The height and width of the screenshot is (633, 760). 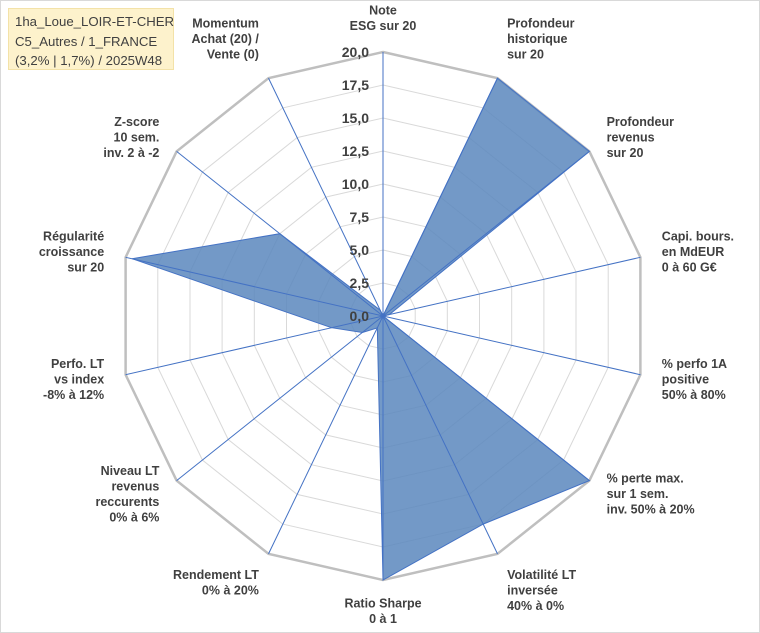 I want to click on axis-label: Profondeur revenus sur 20, so click(x=640, y=137).